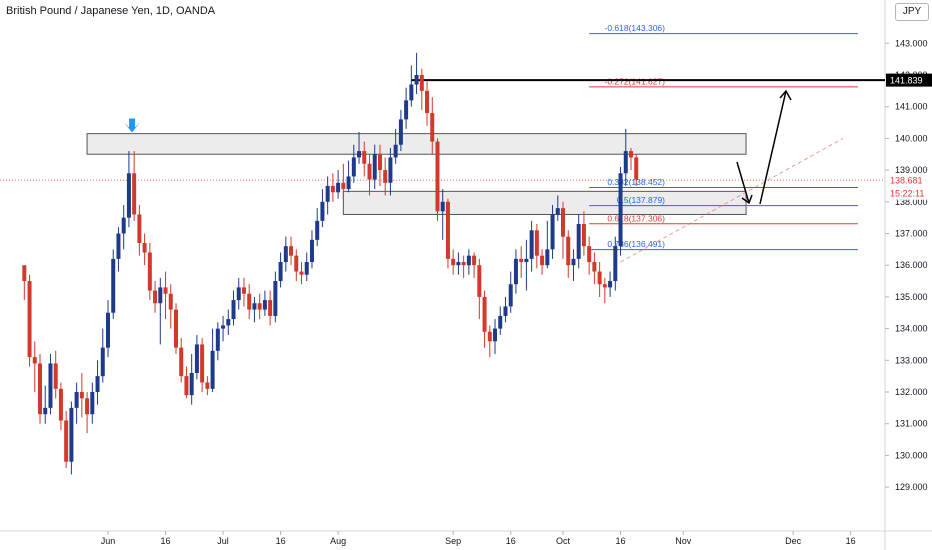 The image size is (932, 550). What do you see at coordinates (111, 11) in the screenshot?
I see `chart-title: British Pound / Japanese Yen, 1D, OANDA` at bounding box center [111, 11].